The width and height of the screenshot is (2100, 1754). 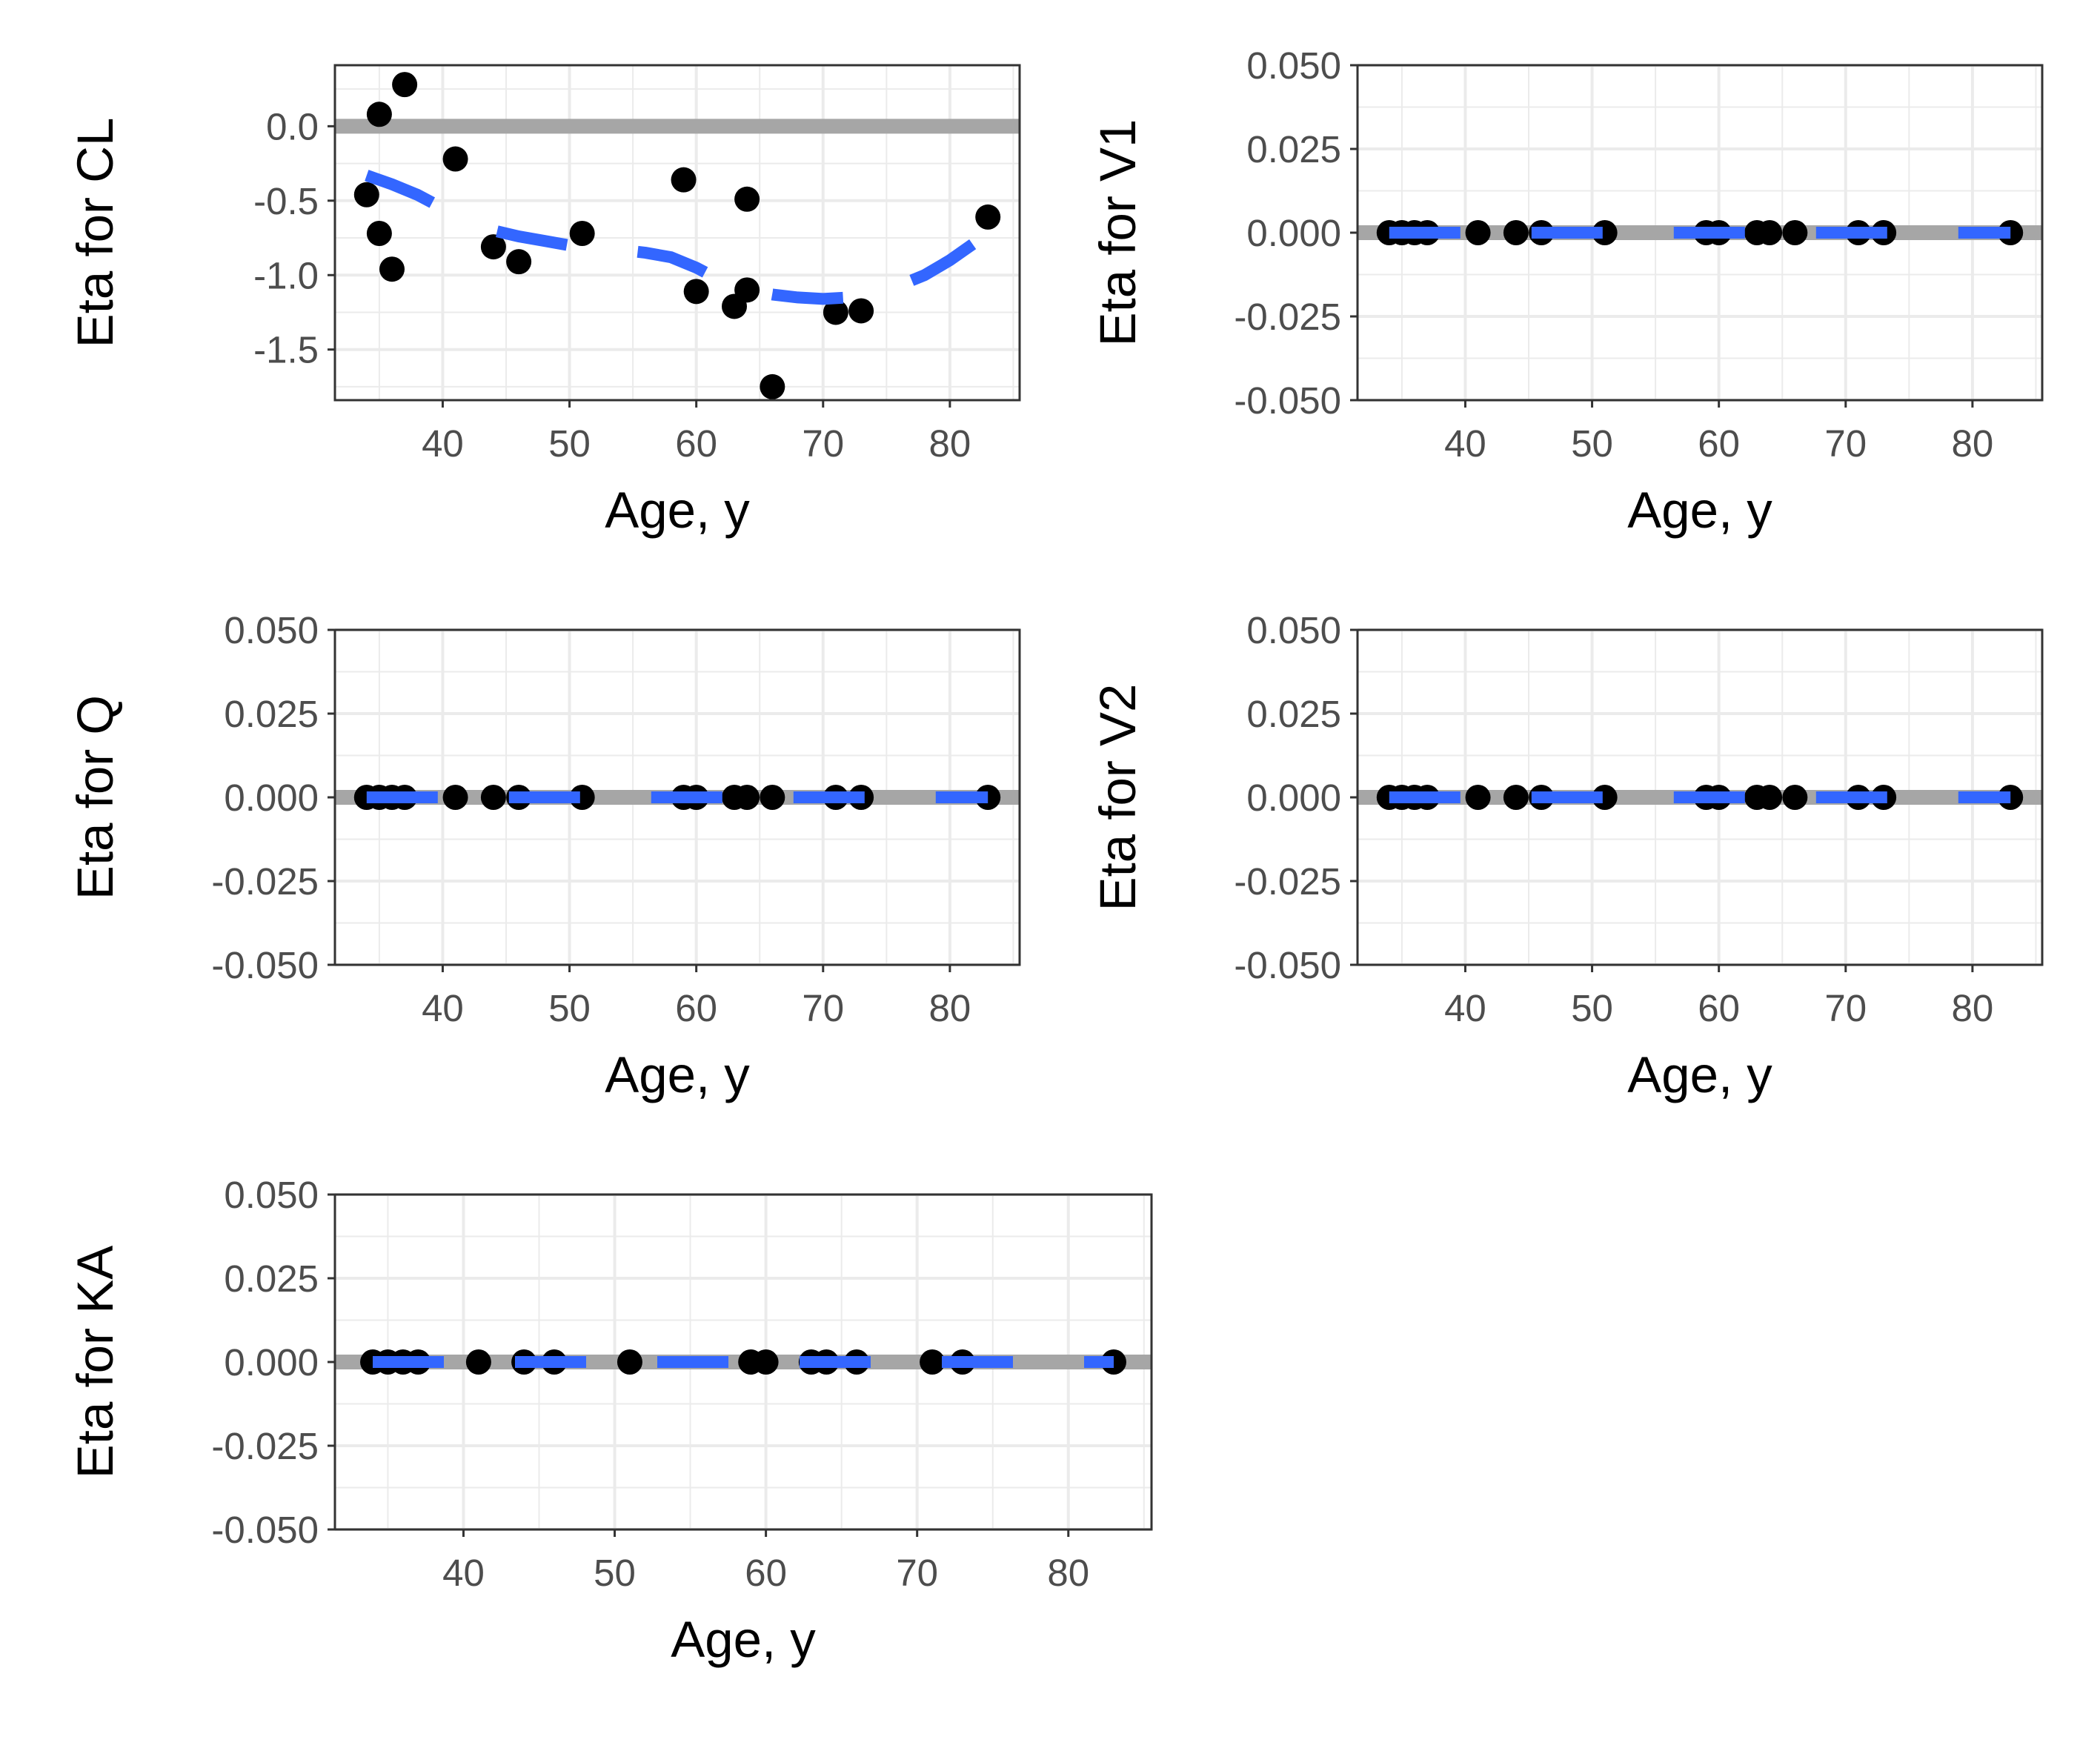 What do you see at coordinates (1117, 233) in the screenshot?
I see `y-axis-title: Eta for V1` at bounding box center [1117, 233].